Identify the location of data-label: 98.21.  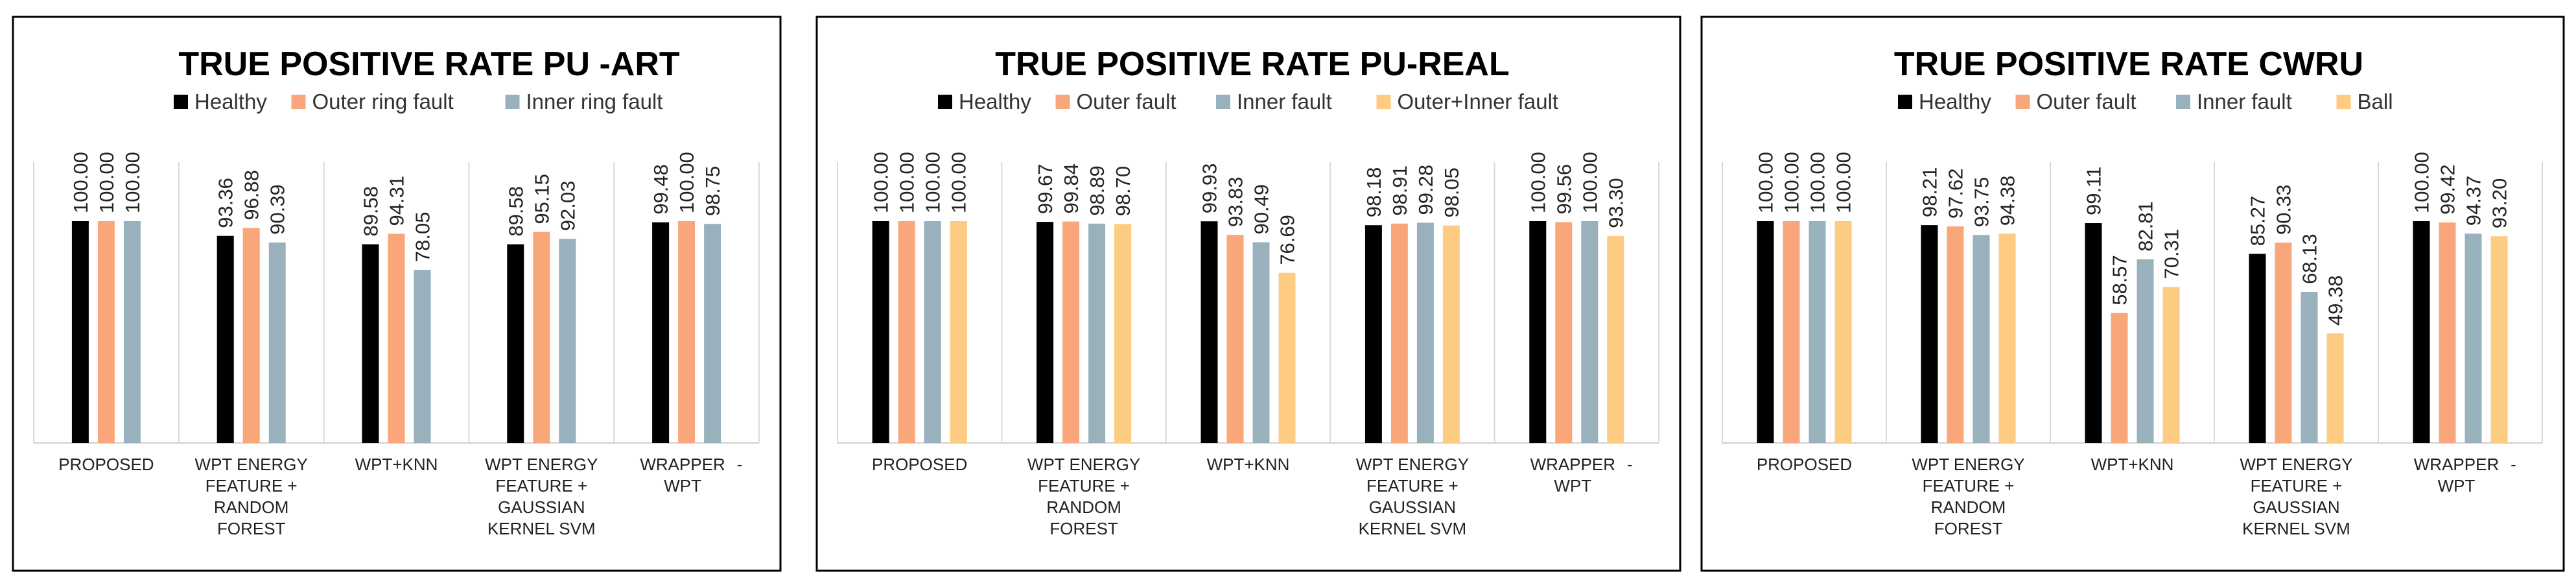
(1930, 192).